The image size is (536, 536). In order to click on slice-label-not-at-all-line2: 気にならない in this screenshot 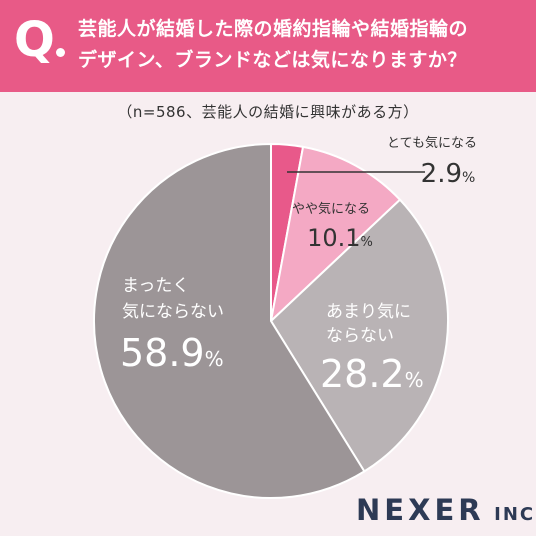, I will do `click(173, 312)`.